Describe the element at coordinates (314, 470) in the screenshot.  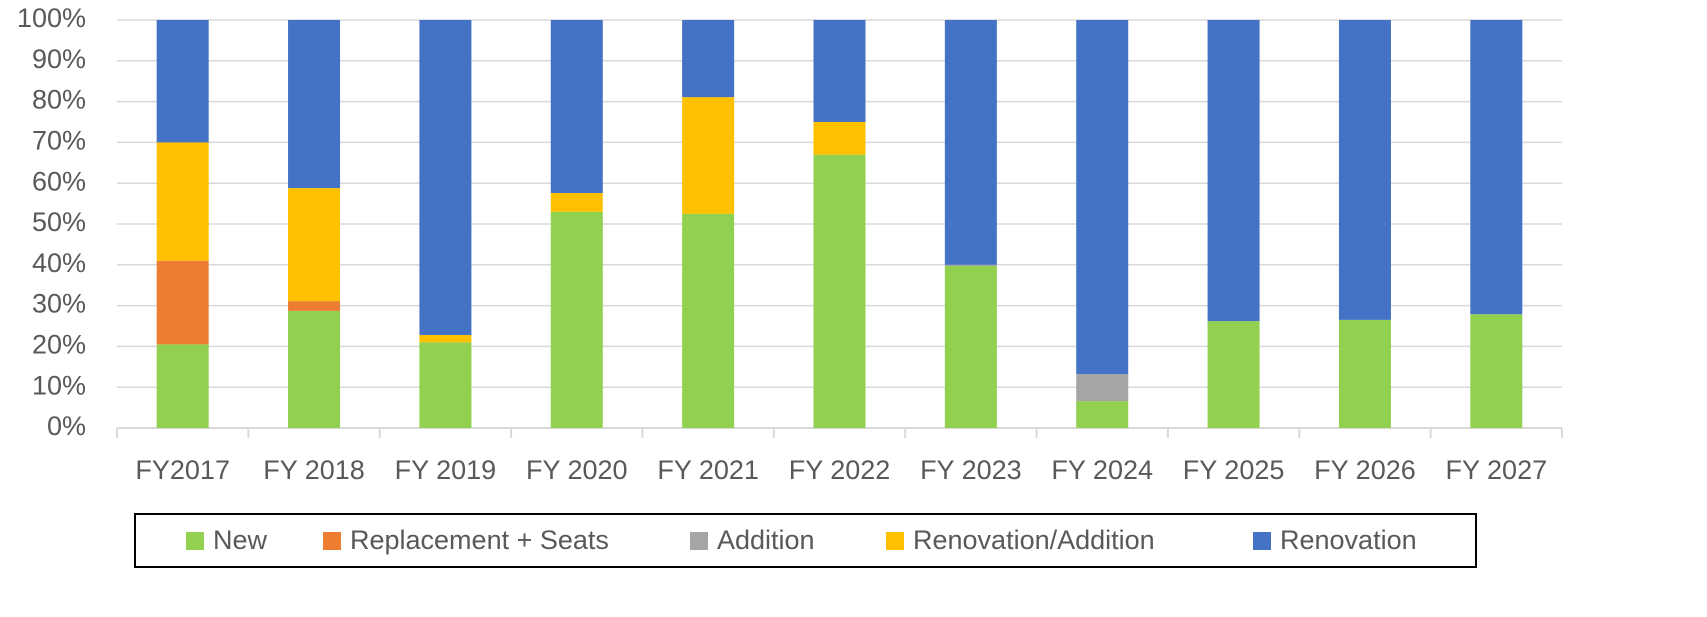
I see `x-tick-label: FY 2018` at that location.